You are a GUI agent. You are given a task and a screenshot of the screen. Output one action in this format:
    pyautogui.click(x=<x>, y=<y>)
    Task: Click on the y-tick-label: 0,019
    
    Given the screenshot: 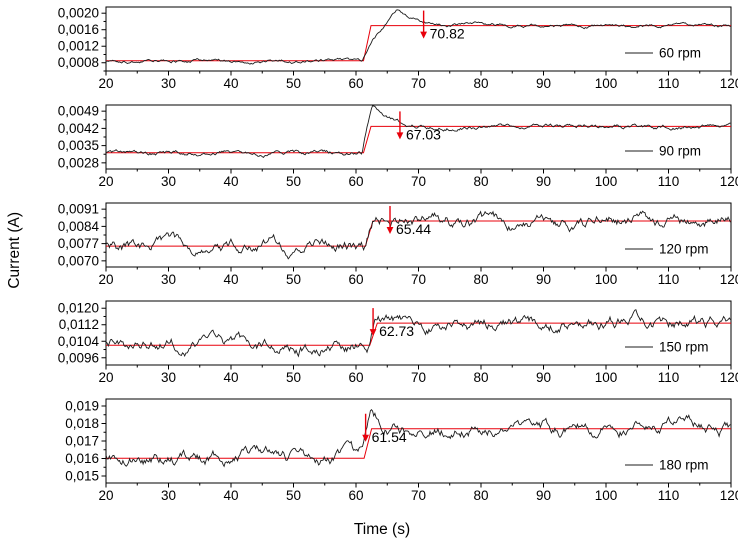 What is the action you would take?
    pyautogui.click(x=82, y=406)
    